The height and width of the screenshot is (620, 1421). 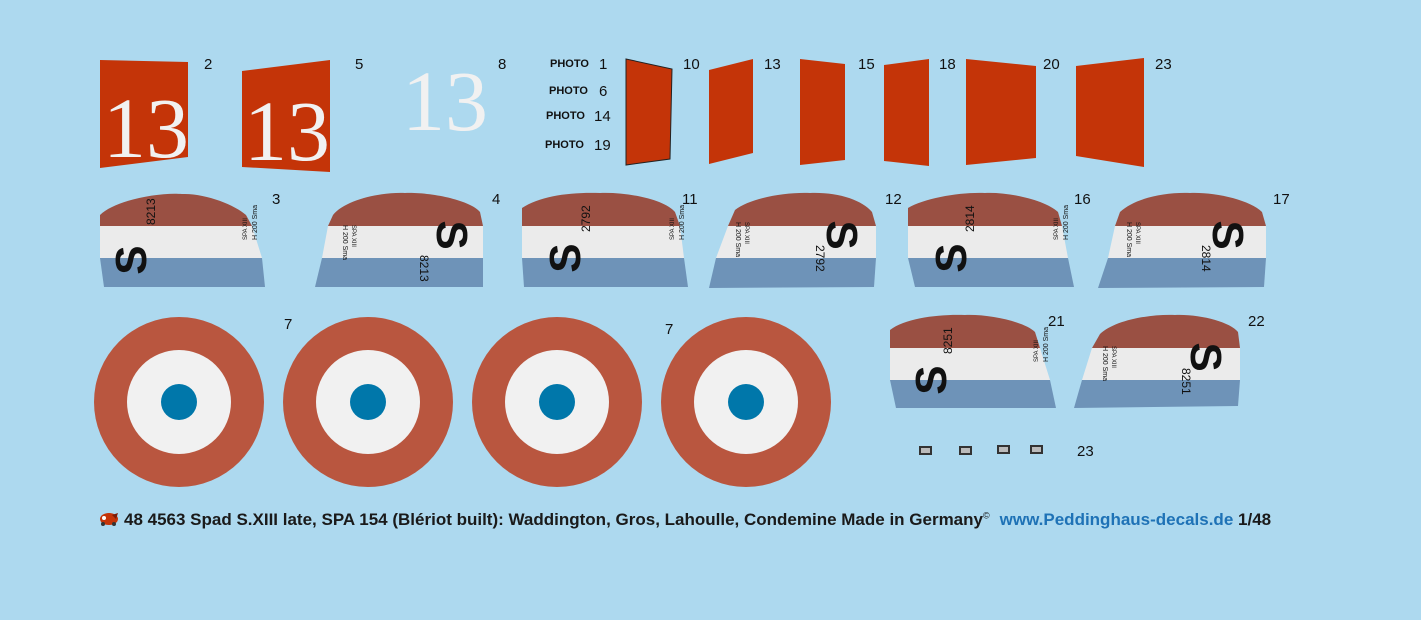 I want to click on rudder-3: S 8213 SPA XIII H 200 Sma, so click(x=182, y=240).